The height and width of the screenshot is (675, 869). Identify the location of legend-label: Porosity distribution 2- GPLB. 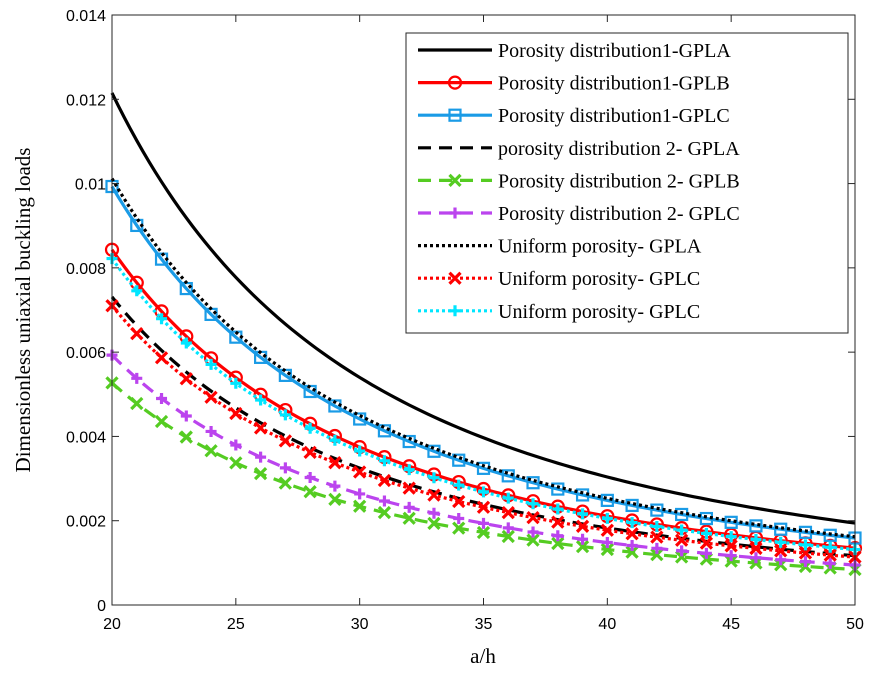
(619, 181).